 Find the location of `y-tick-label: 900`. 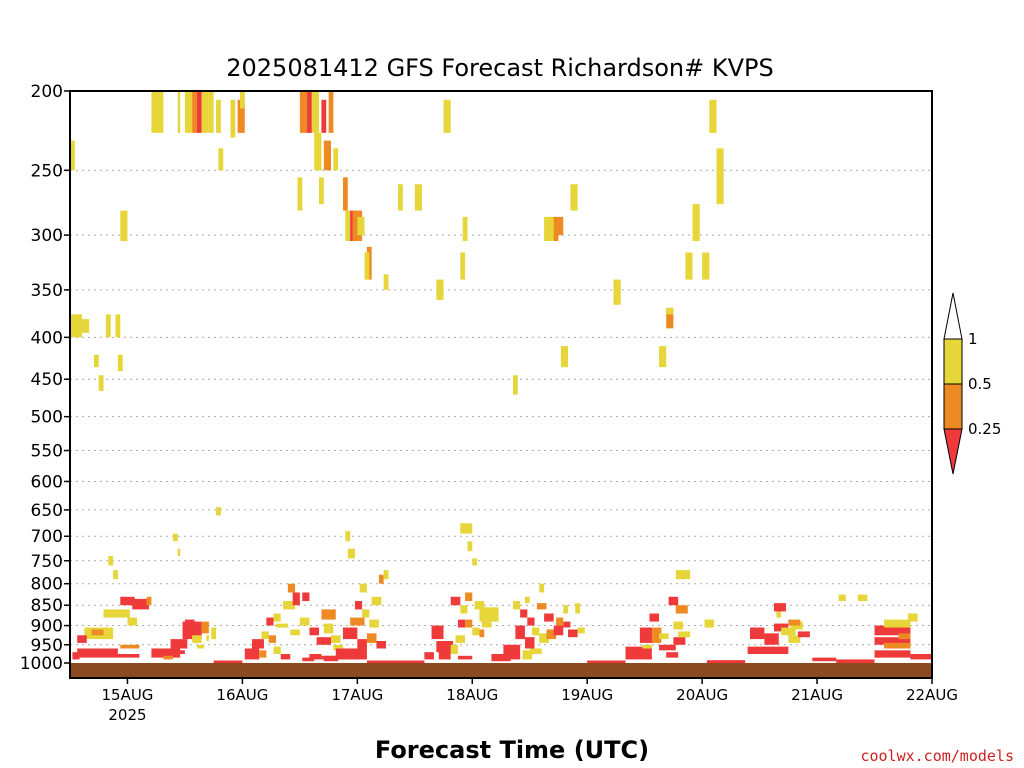

y-tick-label: 900 is located at coordinates (47, 627).